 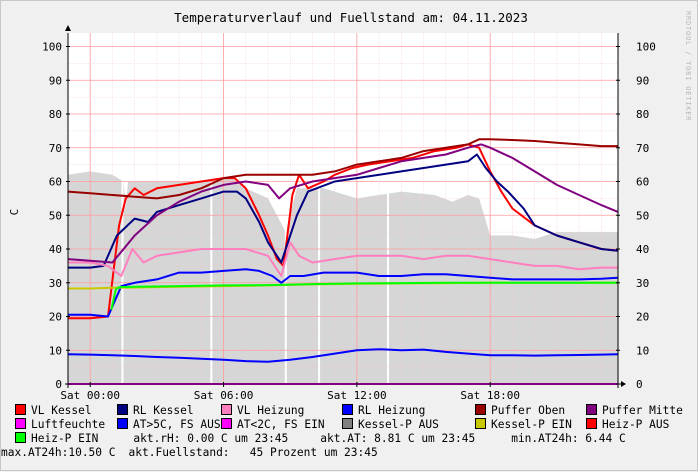 I want to click on legend-label: VL Kessel, so click(x=61, y=410).